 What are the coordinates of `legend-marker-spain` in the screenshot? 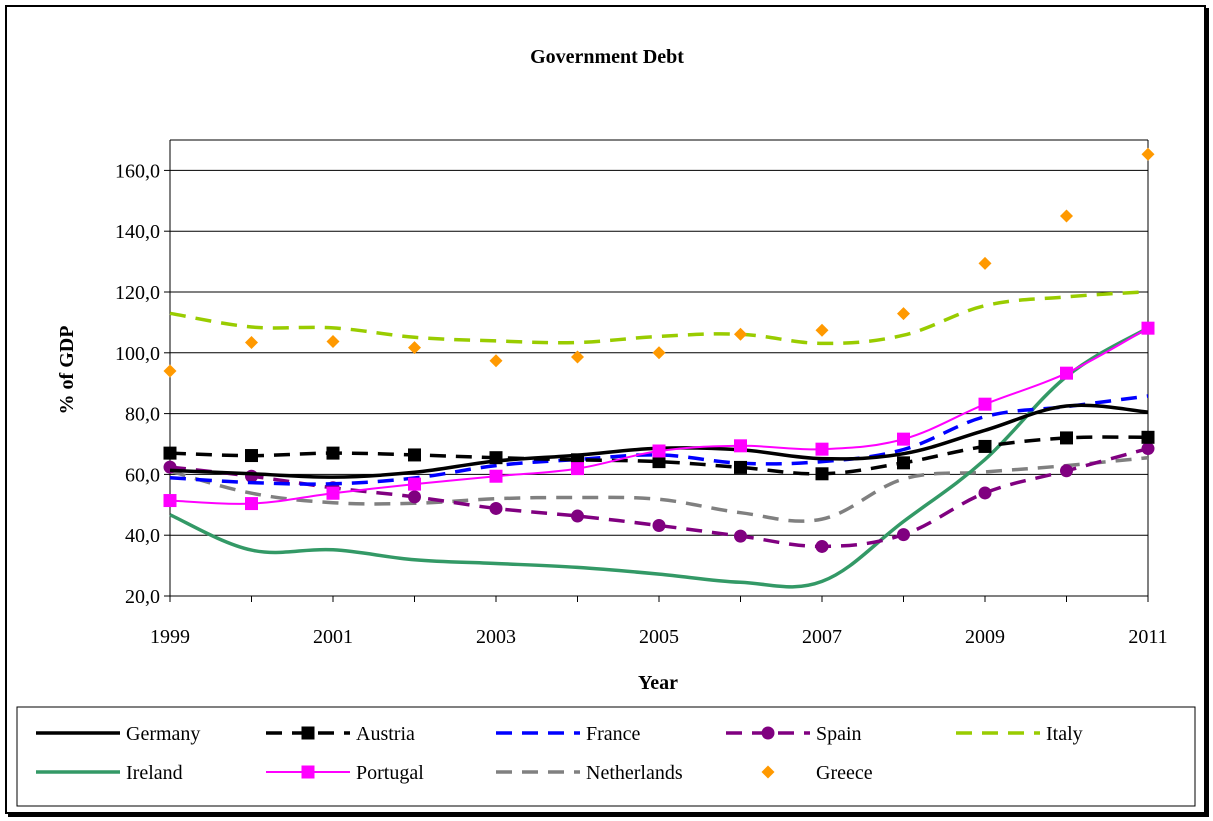 It's located at (768, 733).